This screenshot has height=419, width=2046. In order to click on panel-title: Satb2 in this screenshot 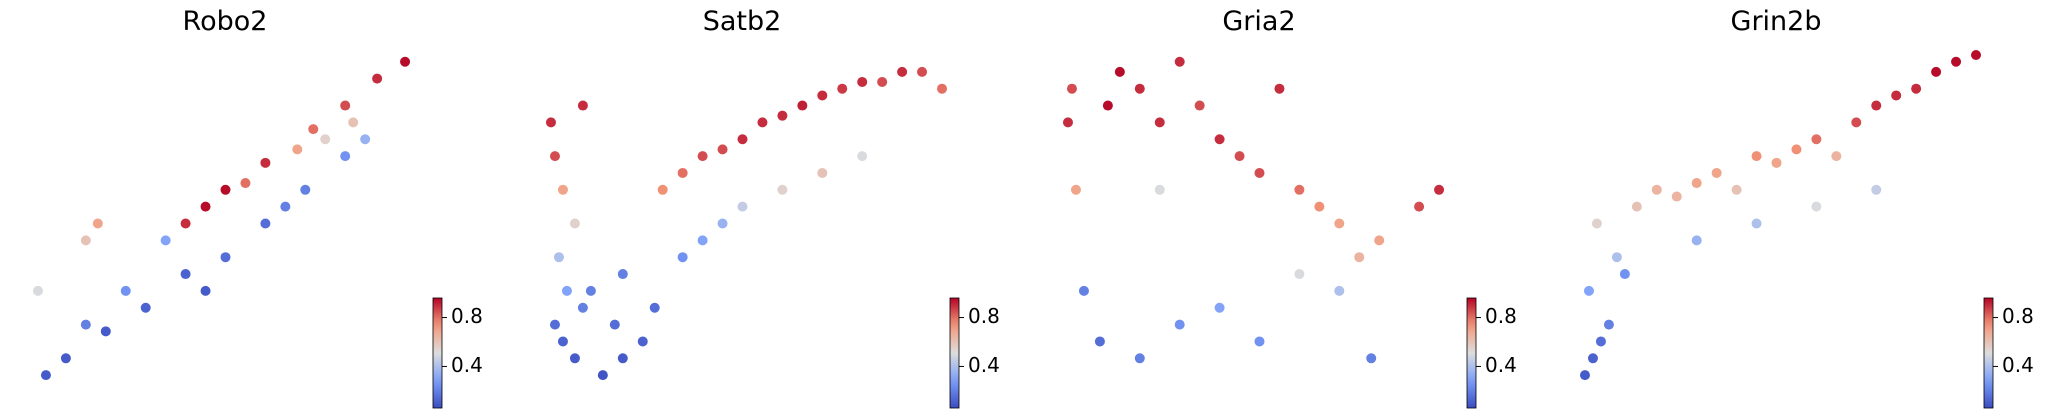, I will do `click(742, 21)`.